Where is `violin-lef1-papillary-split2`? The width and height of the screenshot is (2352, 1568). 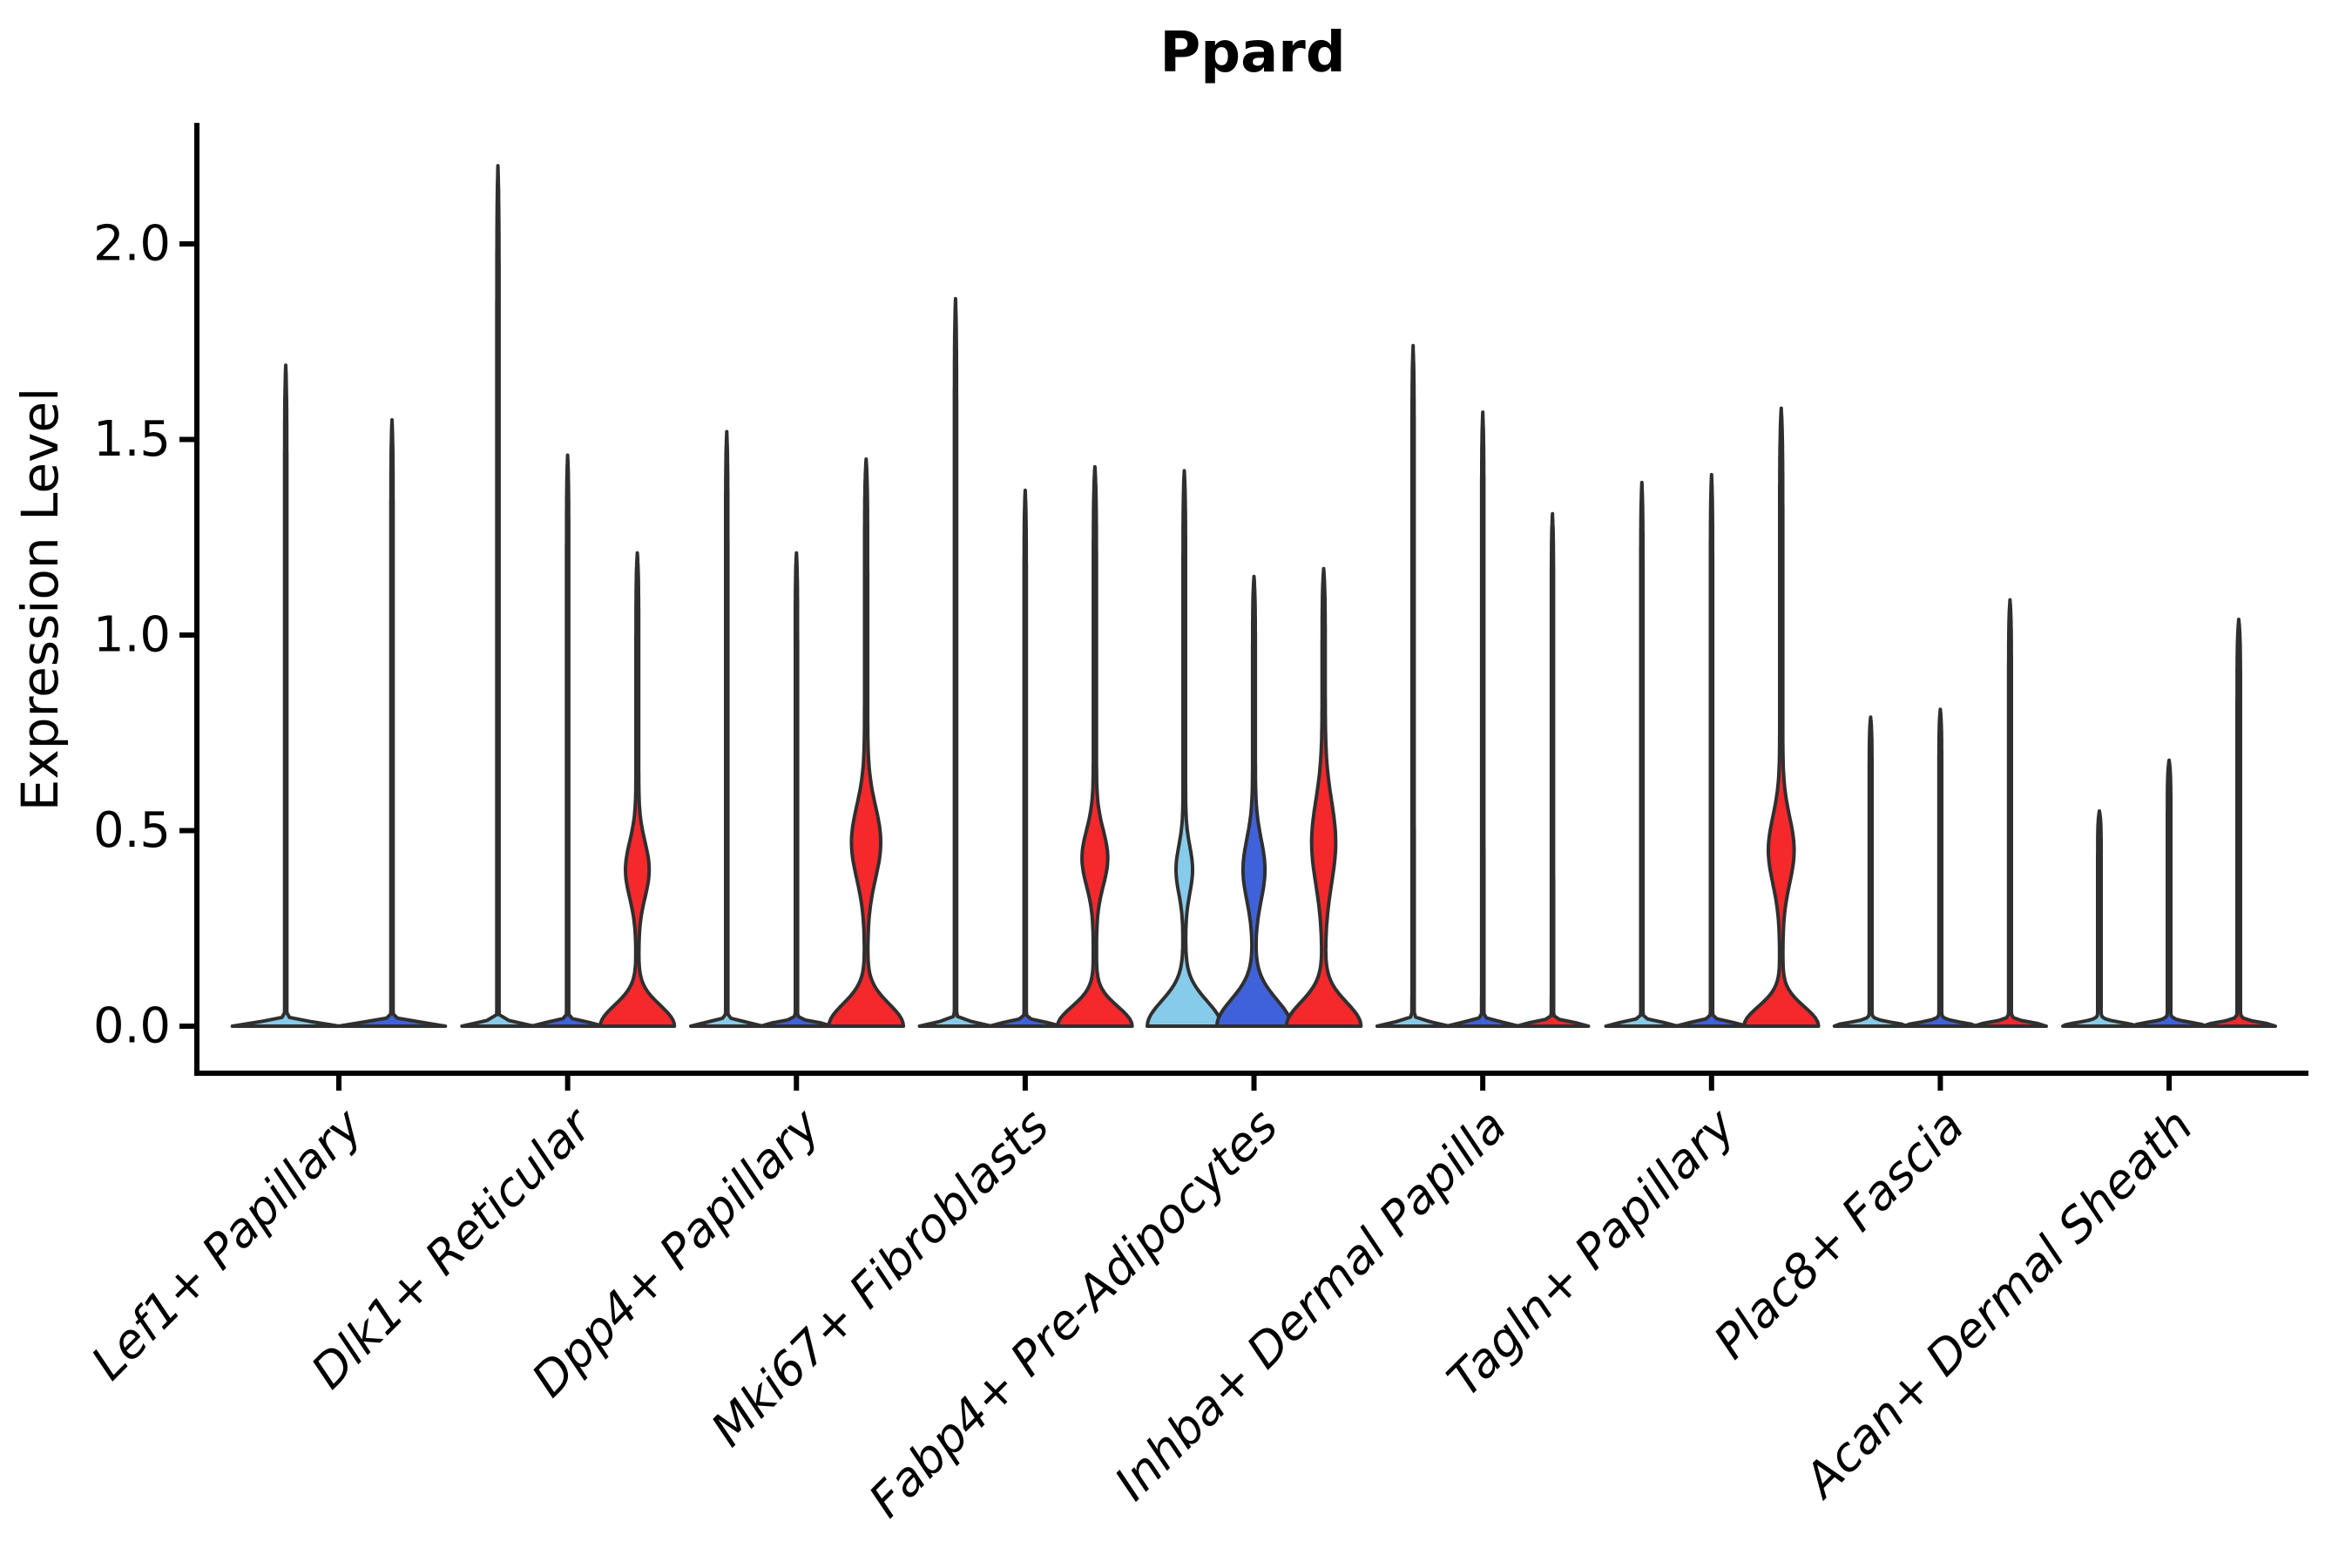
violin-lef1-papillary-split2 is located at coordinates (392, 723).